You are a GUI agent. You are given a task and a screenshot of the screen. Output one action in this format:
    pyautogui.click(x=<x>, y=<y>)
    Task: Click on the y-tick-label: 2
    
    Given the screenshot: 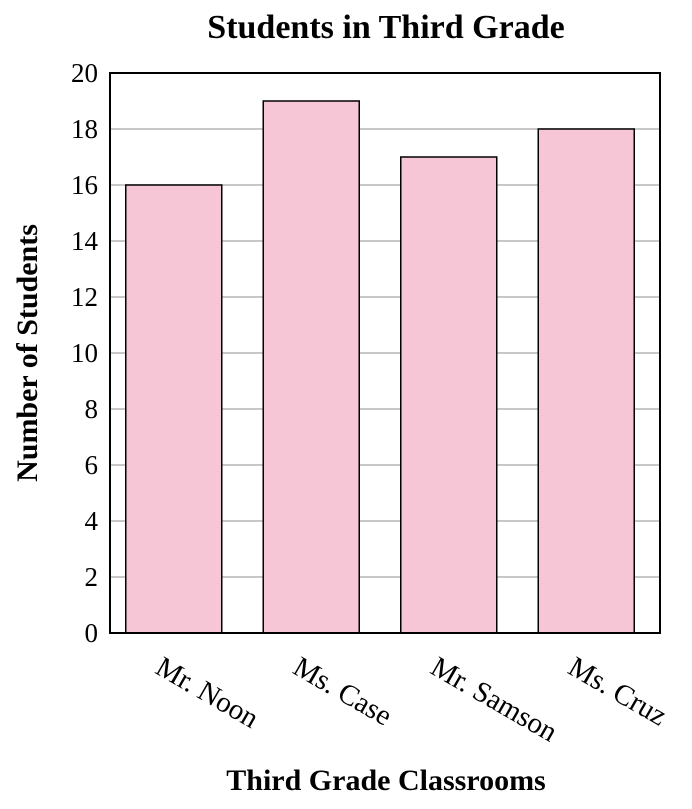 What is the action you would take?
    pyautogui.click(x=92, y=577)
    